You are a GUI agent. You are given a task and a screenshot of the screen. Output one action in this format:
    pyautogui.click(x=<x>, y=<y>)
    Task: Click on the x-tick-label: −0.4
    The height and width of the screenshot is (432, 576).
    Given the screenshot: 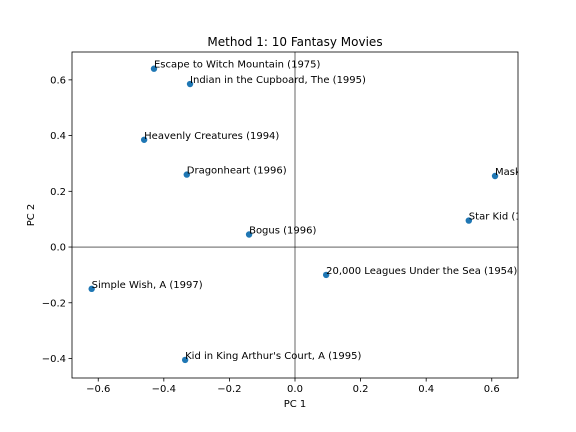 What is the action you would take?
    pyautogui.click(x=164, y=389)
    